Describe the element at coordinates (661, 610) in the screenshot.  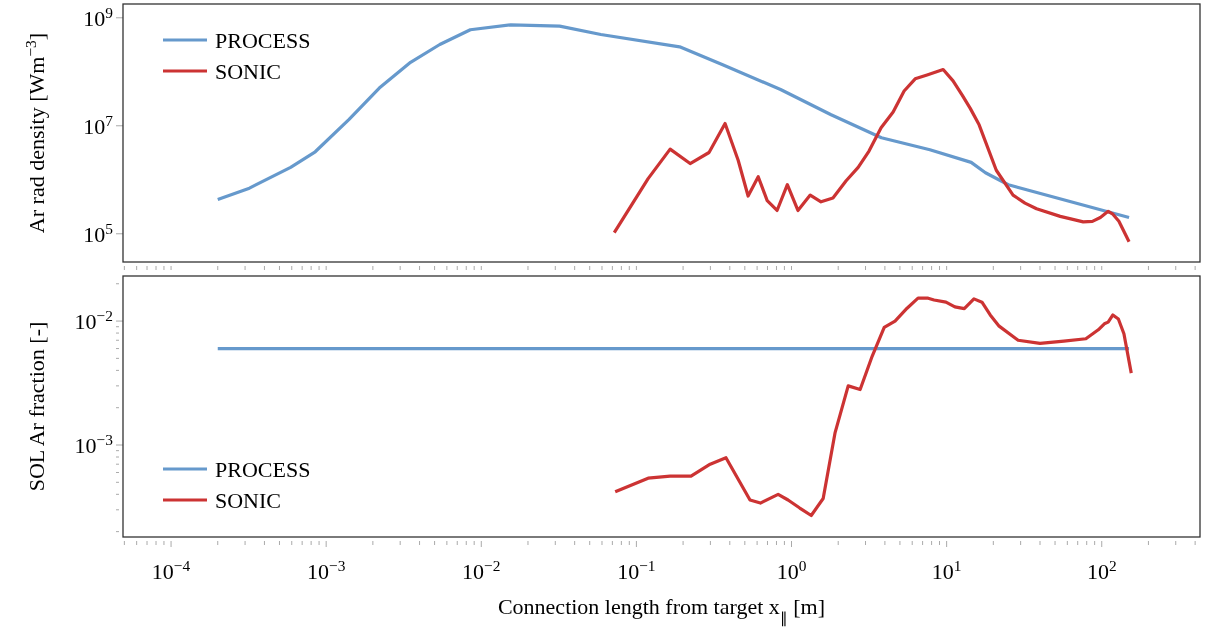
I see `x-axis-title: Connection length from target x$_{∥}$ [m]` at that location.